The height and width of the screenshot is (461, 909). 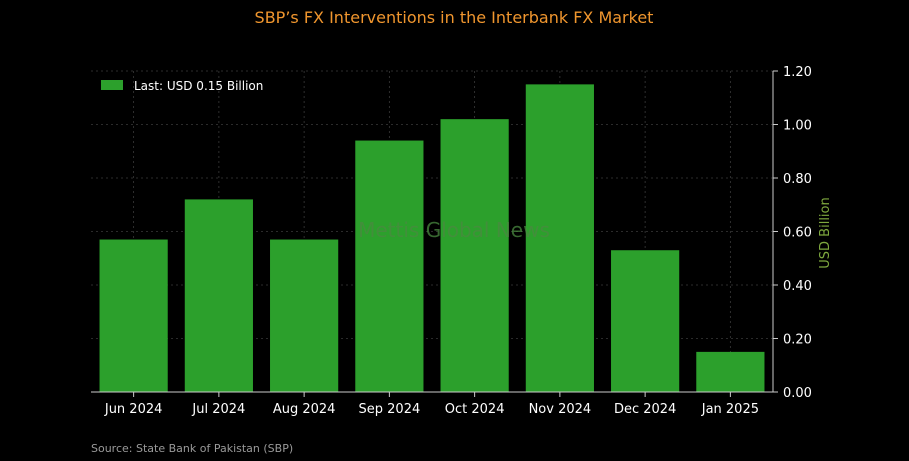 What do you see at coordinates (645, 409) in the screenshot?
I see `x-tick-label: Dec 2024` at bounding box center [645, 409].